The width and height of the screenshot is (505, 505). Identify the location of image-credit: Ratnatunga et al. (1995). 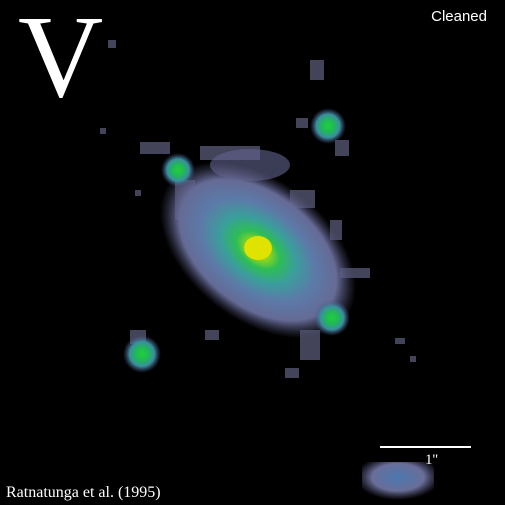
(83, 492).